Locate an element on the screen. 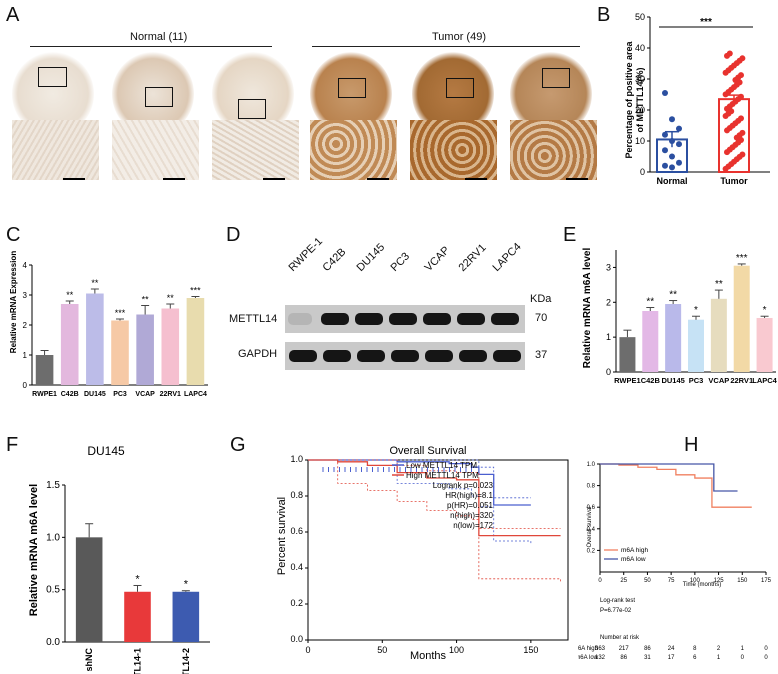 Image resolution: width=778 pixels, height=674 pixels. bar-lapc4 is located at coordinates (764, 344).